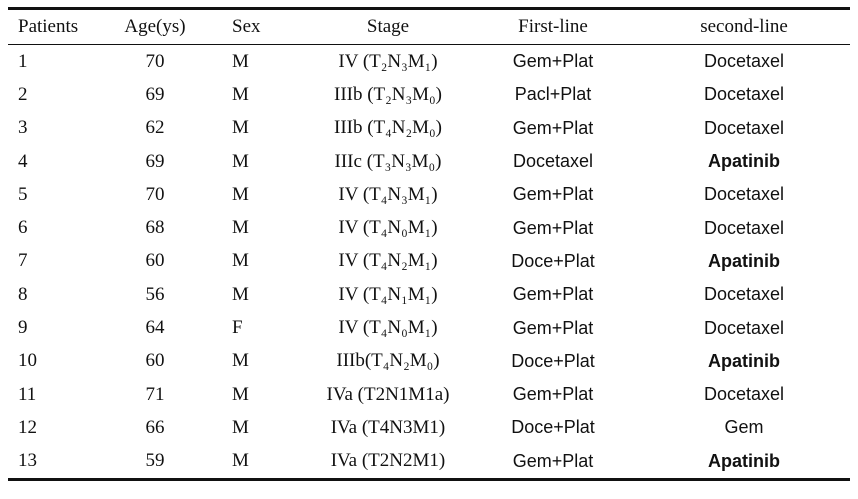 The image size is (858, 499). I want to click on table-cell: 71, so click(155, 394).